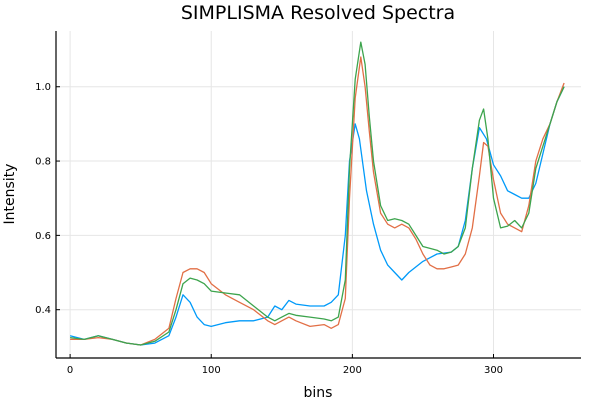 The width and height of the screenshot is (600, 400). I want to click on chart-title: SIMPLISMA Resolved Spectra, so click(318, 13).